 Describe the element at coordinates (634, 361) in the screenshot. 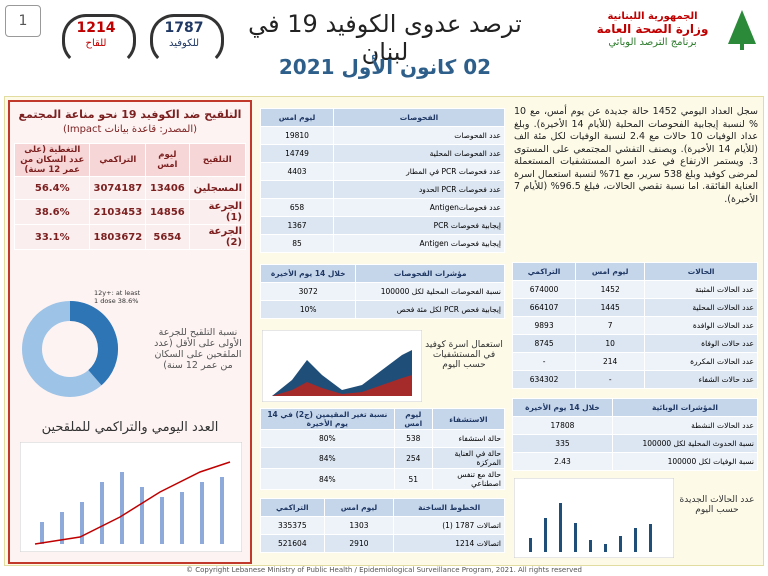

I see `row: عدد الحالات المكررة 214-` at that location.